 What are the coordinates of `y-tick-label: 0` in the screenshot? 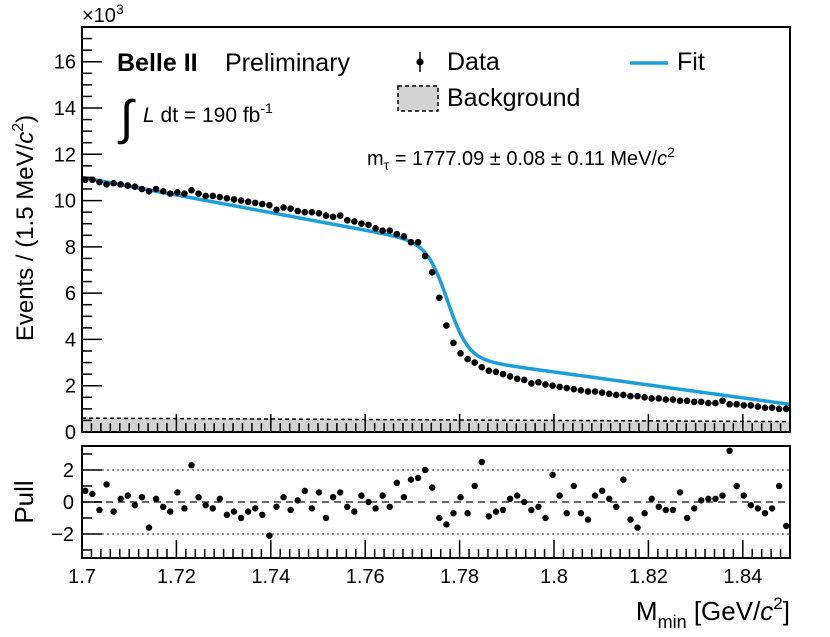 It's located at (70, 433).